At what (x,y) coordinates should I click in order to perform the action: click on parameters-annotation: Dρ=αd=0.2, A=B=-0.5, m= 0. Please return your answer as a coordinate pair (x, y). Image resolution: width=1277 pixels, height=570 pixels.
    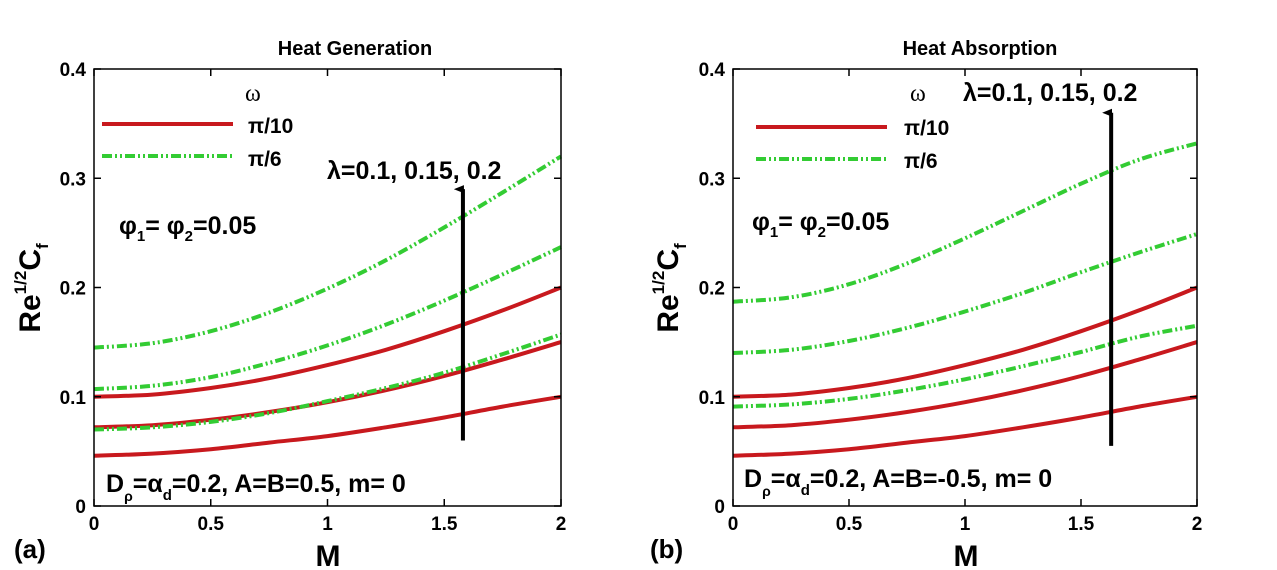
    Looking at the image, I should click on (898, 482).